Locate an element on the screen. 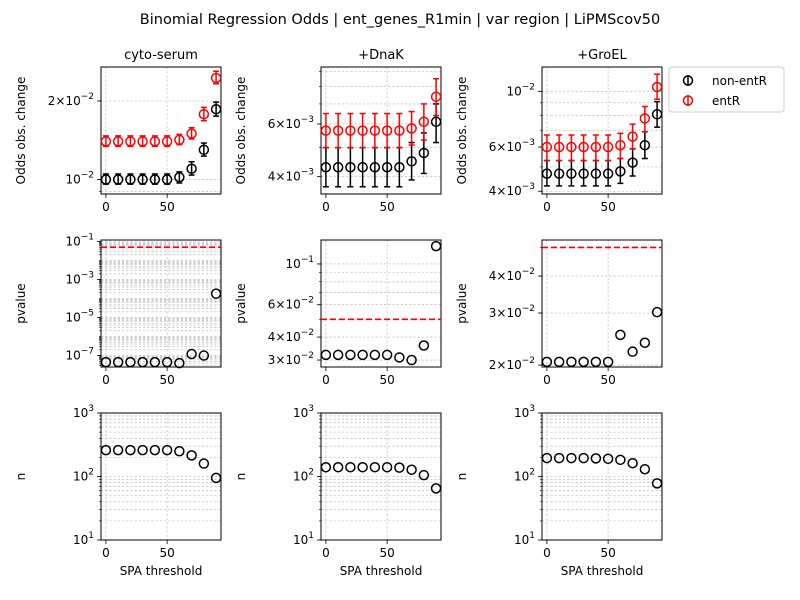  y-tick-label: 10⁻³ is located at coordinates (79, 279).